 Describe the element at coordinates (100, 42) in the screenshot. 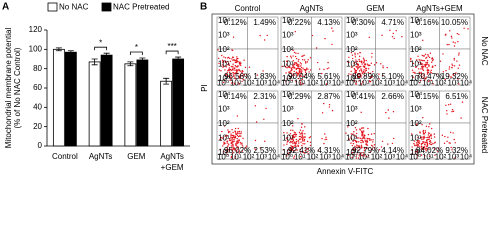

I see `significance-label: *` at that location.